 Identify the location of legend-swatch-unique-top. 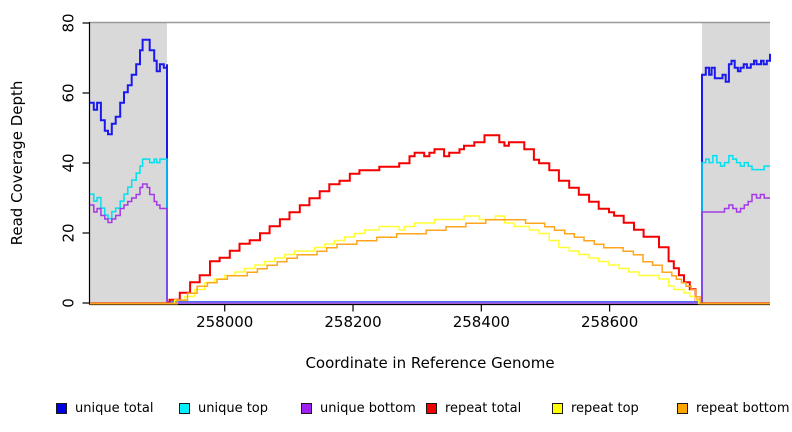
(184, 408).